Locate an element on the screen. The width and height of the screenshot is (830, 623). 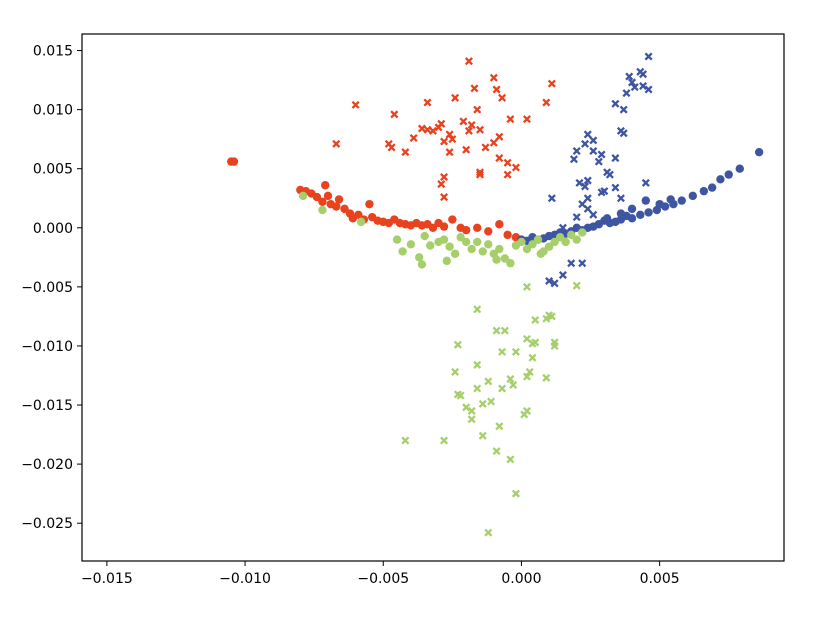
y-tick-label: 0.000 is located at coordinates (53, 229).